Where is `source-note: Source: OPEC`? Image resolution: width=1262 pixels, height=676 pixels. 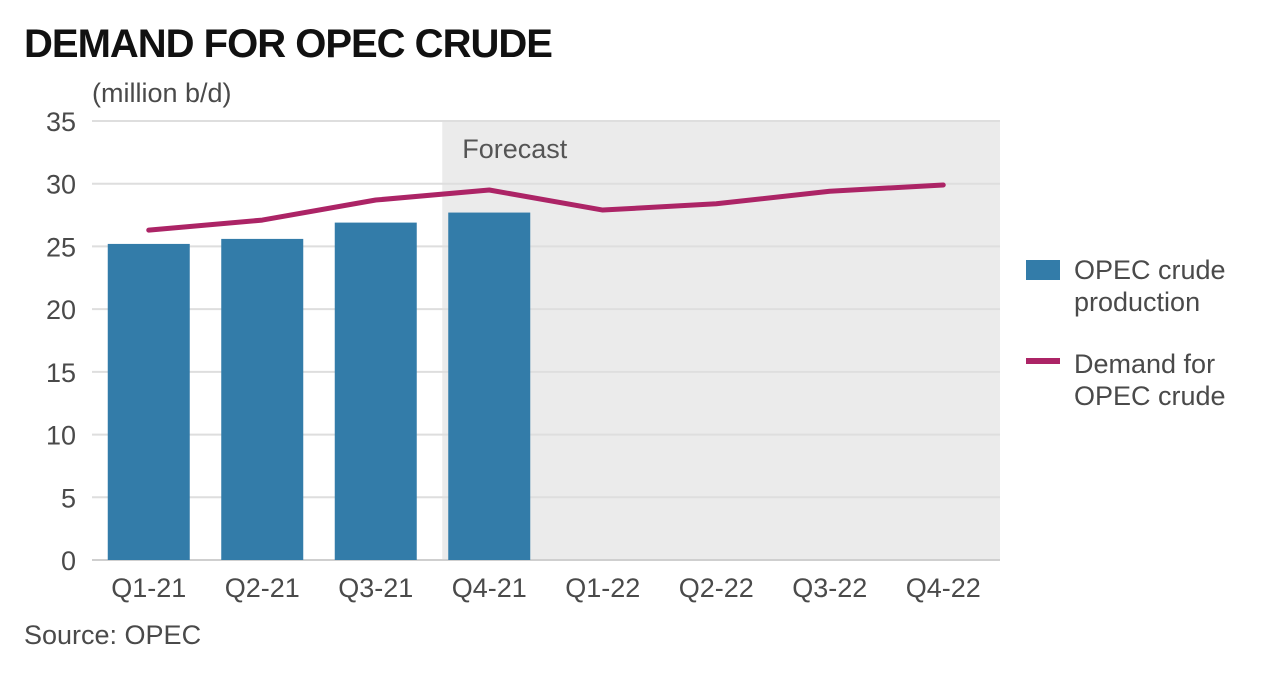
source-note: Source: OPEC is located at coordinates (113, 635).